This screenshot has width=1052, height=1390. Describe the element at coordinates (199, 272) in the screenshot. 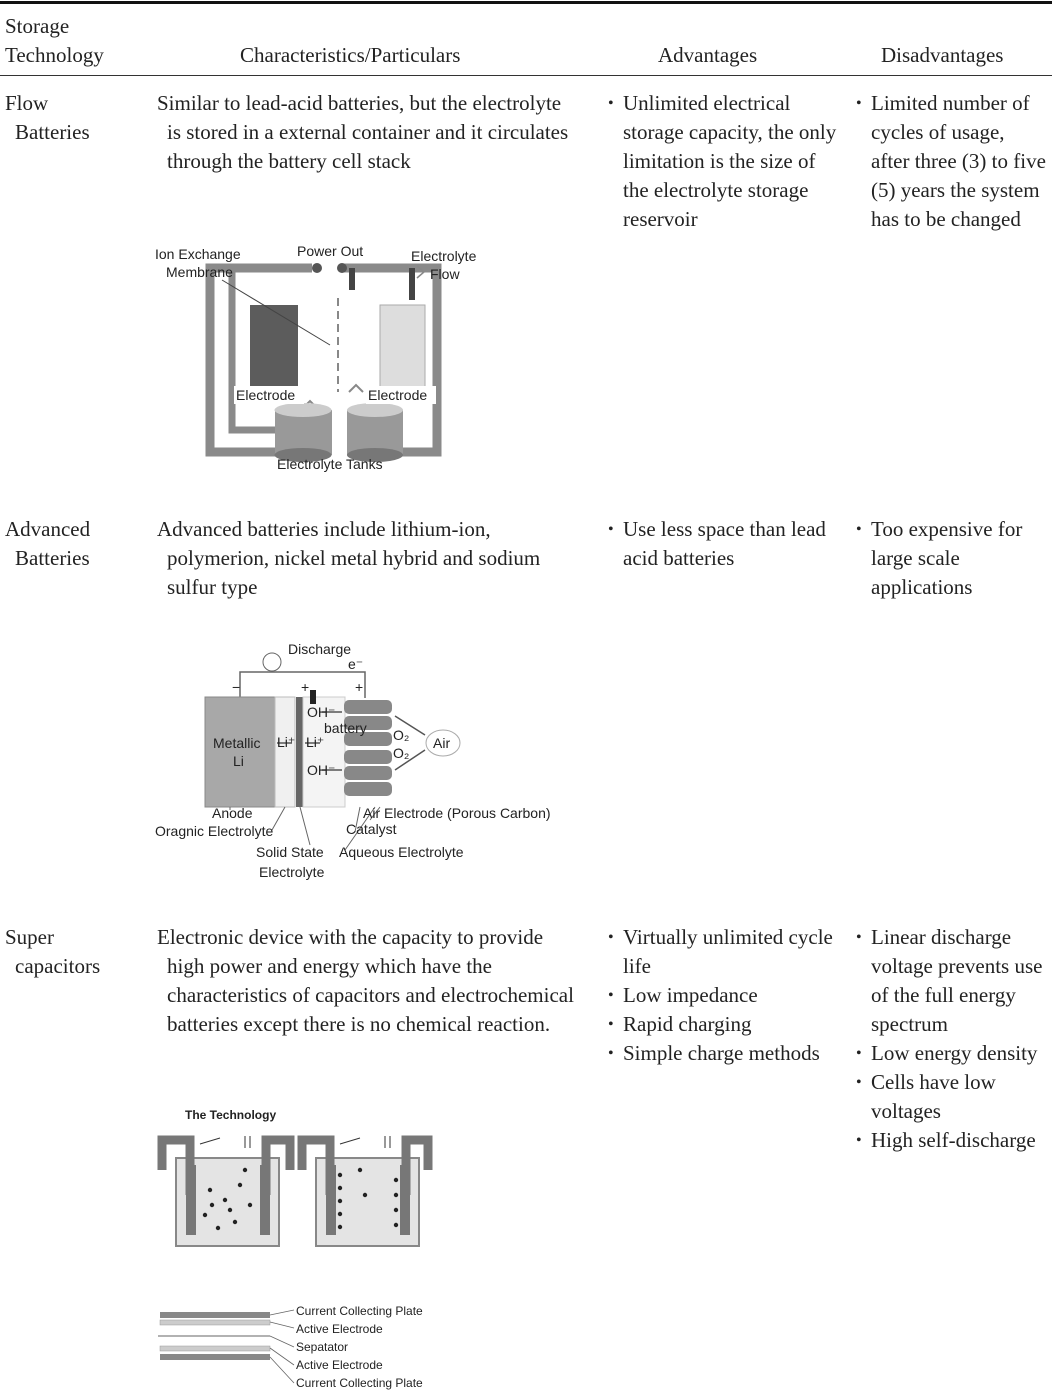

I see `figure-label: Membrane` at that location.